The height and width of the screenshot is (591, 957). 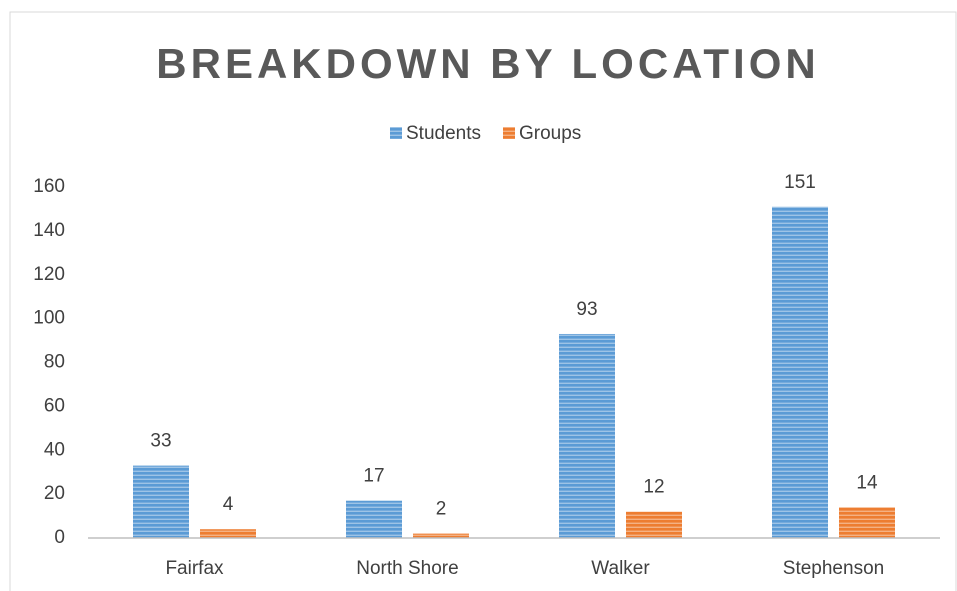 I want to click on y-tick-label: 60, so click(x=54, y=405).